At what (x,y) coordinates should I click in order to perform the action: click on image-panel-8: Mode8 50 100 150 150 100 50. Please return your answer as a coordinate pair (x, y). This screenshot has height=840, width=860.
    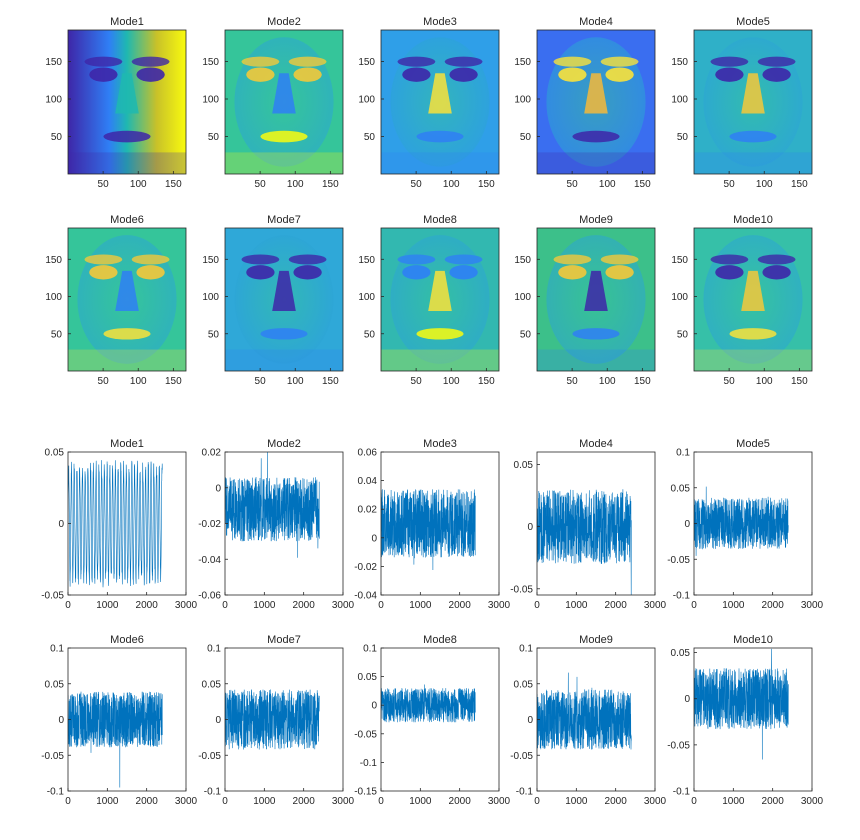
    Looking at the image, I should click on (429, 300).